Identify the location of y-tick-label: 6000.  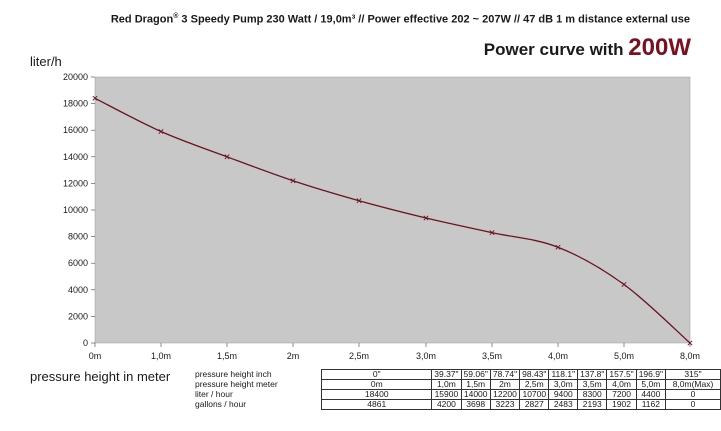
(78, 263).